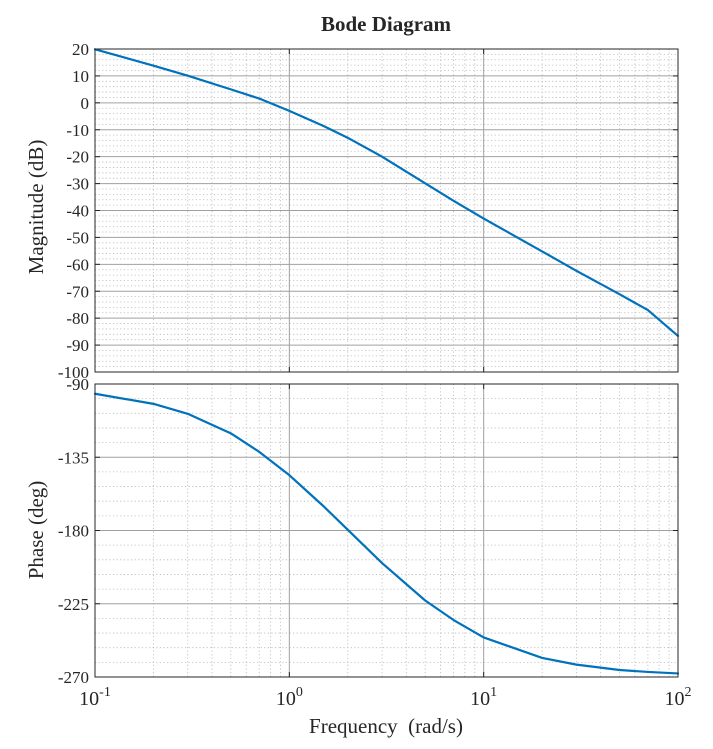 This screenshot has height=749, width=713. I want to click on magnitude-y-tick-label: -20, so click(77, 157).